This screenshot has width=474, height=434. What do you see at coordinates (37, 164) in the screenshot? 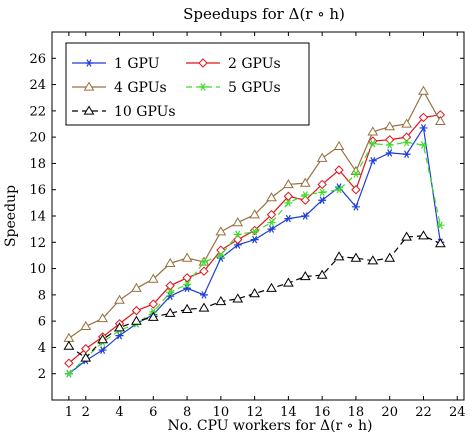
I see `y-tick-label: 18` at bounding box center [37, 164].